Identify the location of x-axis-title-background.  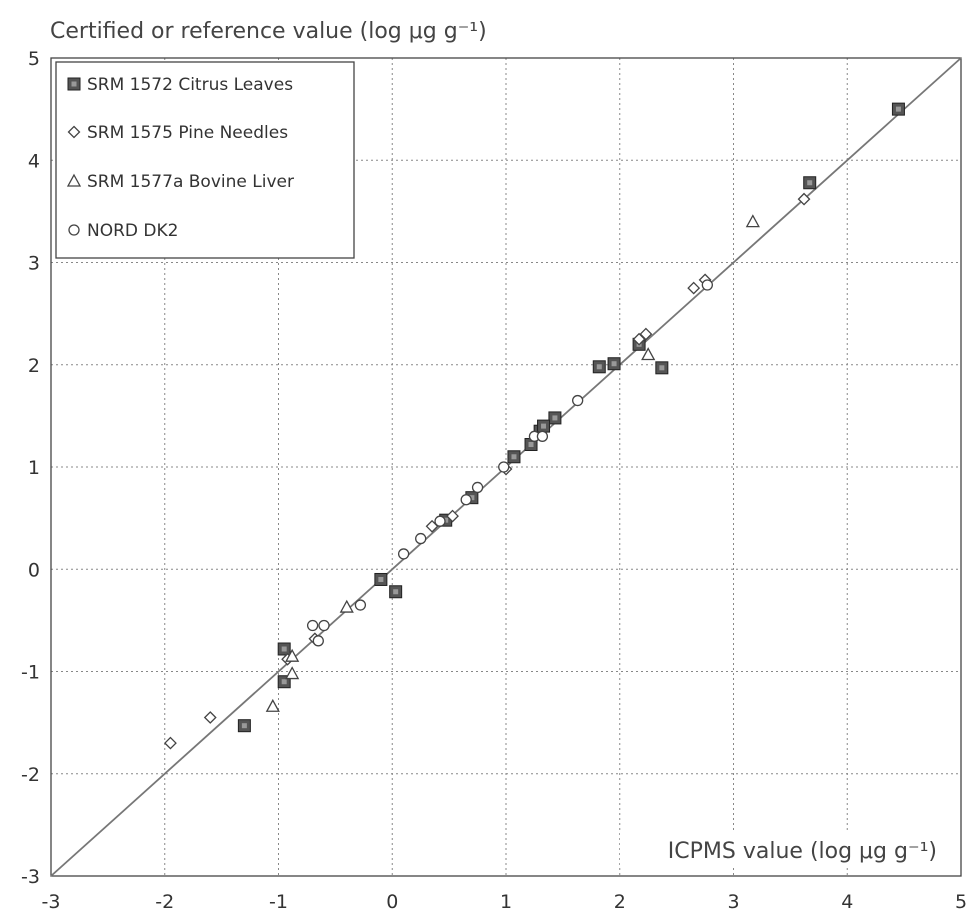
(781, 850).